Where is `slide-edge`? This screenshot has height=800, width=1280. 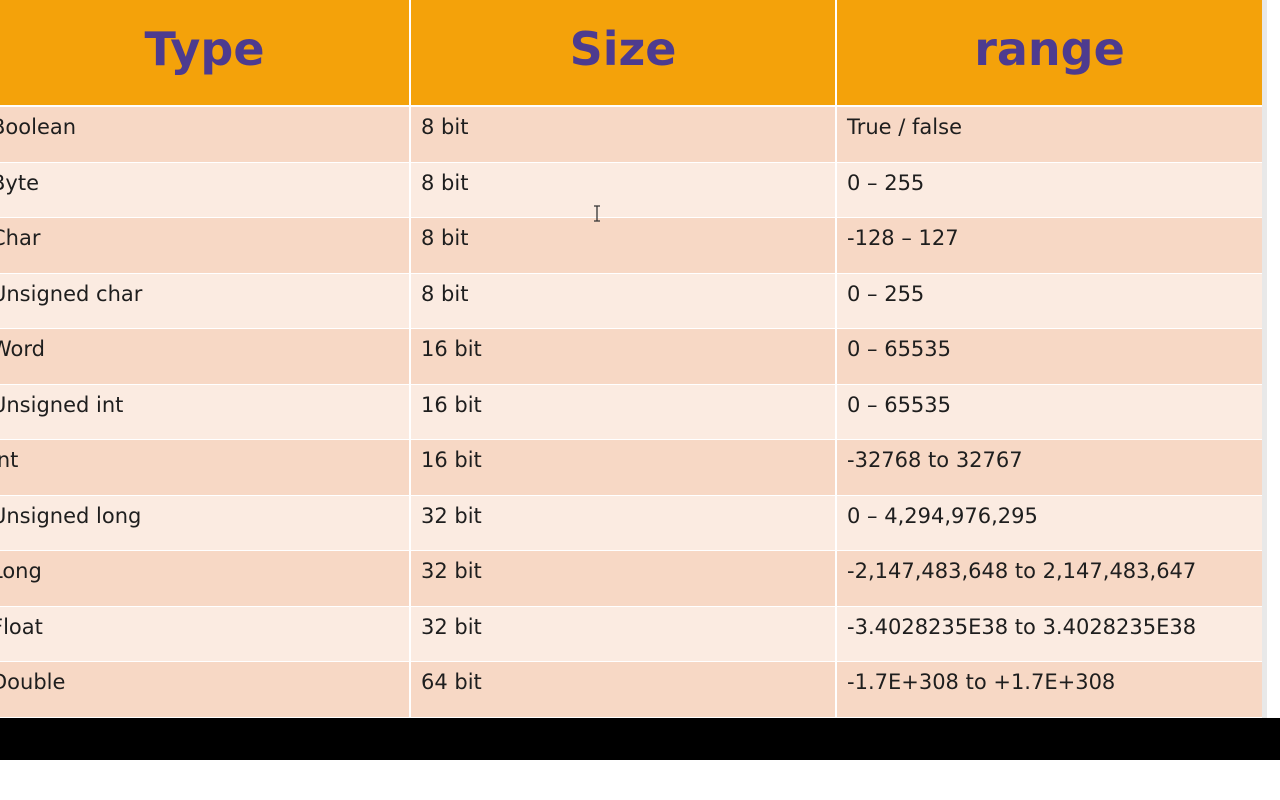 slide-edge is located at coordinates (1264, 359).